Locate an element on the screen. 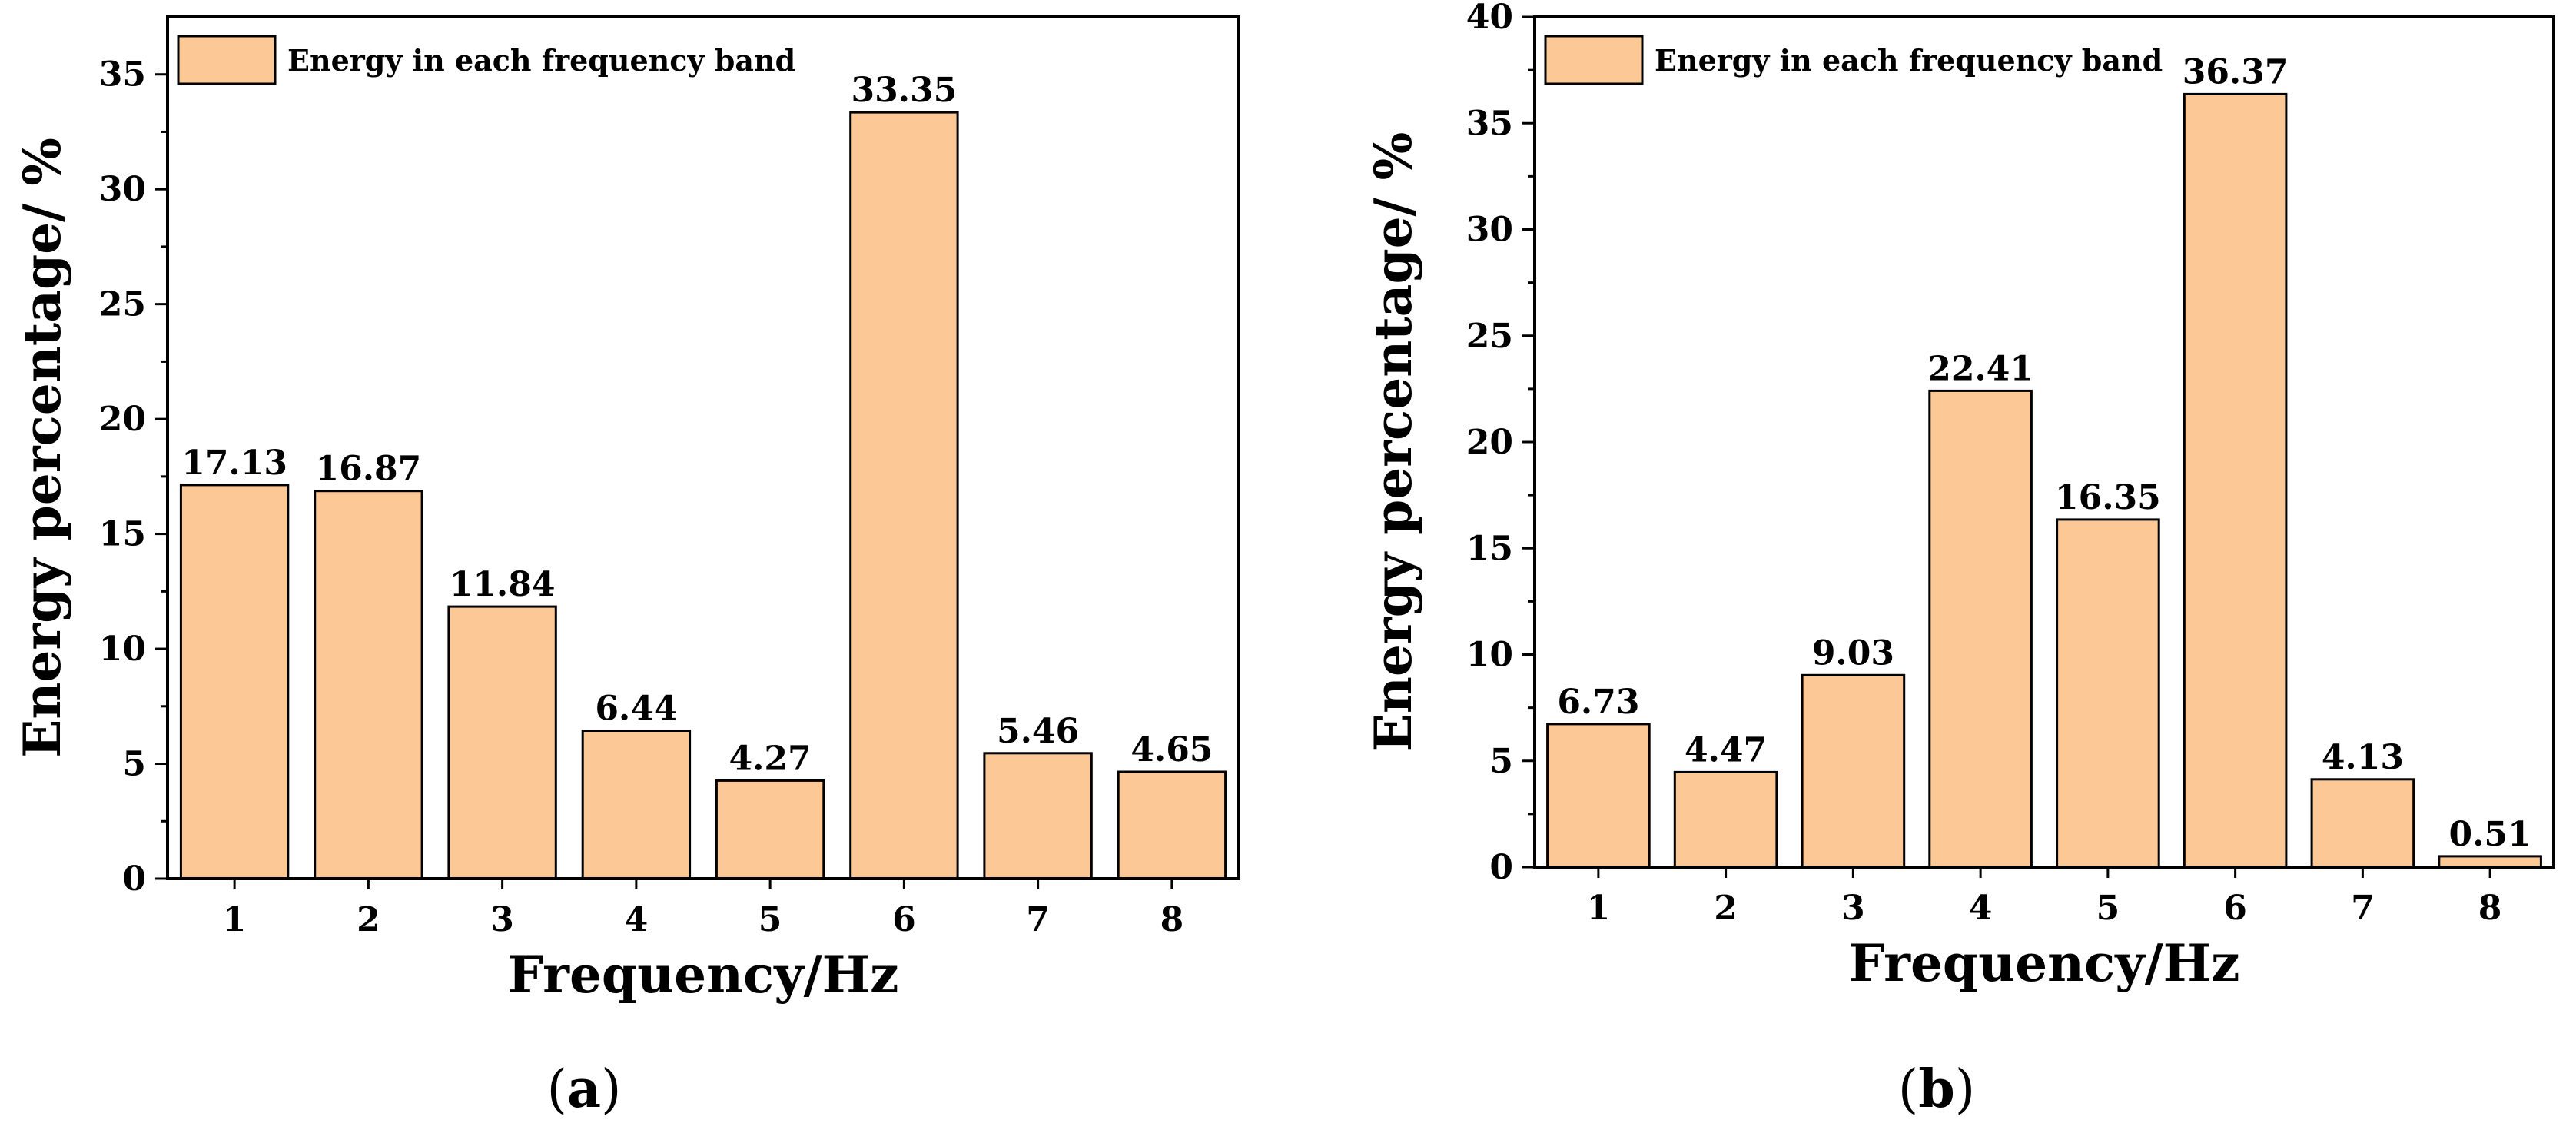  value-label-2: 16.87 is located at coordinates (369, 469).